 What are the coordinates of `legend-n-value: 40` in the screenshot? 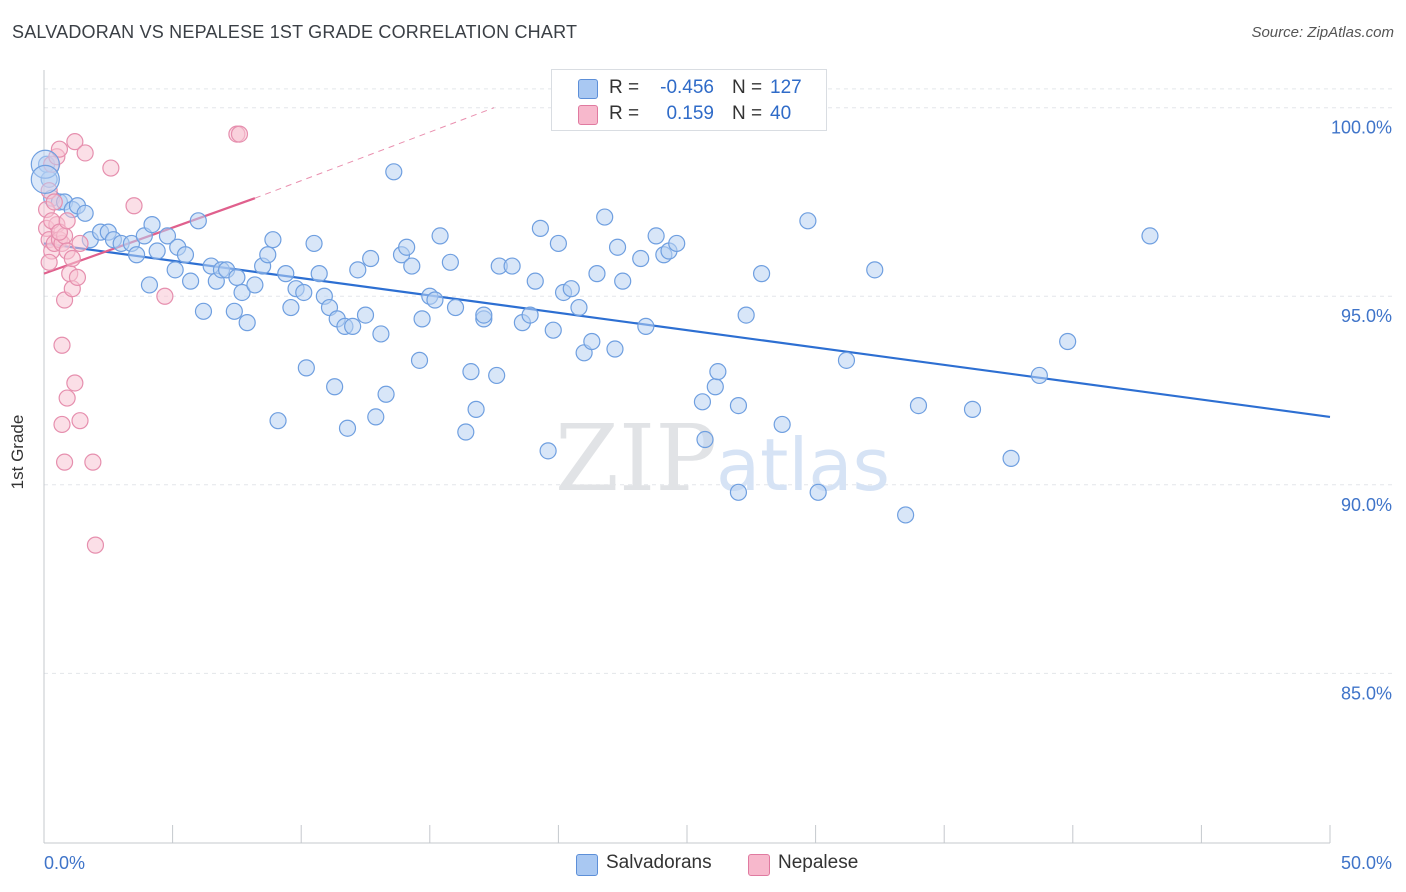 It's located at (781, 113).